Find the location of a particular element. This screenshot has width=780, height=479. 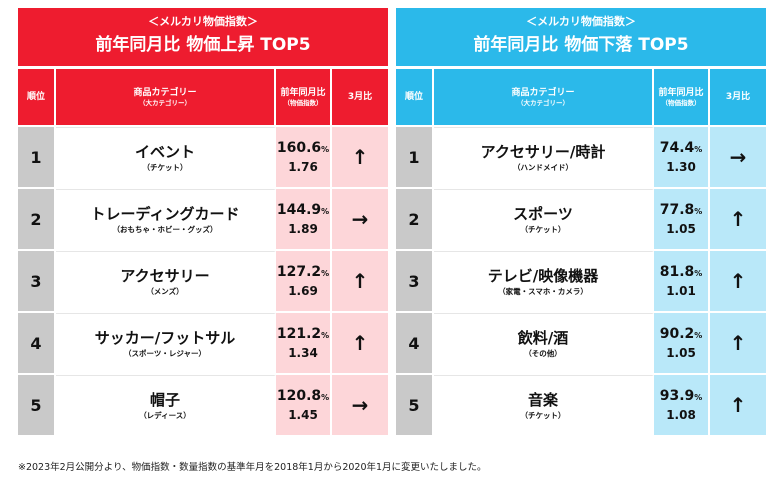

category-cell: テレビ/映像機器 （家電・スマホ・カメラ） is located at coordinates (544, 281).